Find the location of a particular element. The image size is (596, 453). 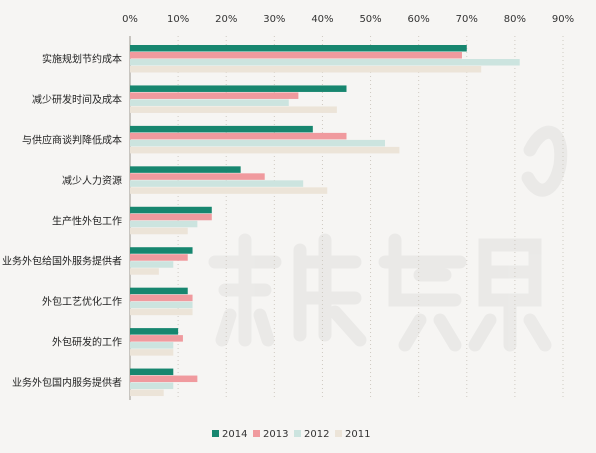

legend-label-2012: 2012 is located at coordinates (316, 434).